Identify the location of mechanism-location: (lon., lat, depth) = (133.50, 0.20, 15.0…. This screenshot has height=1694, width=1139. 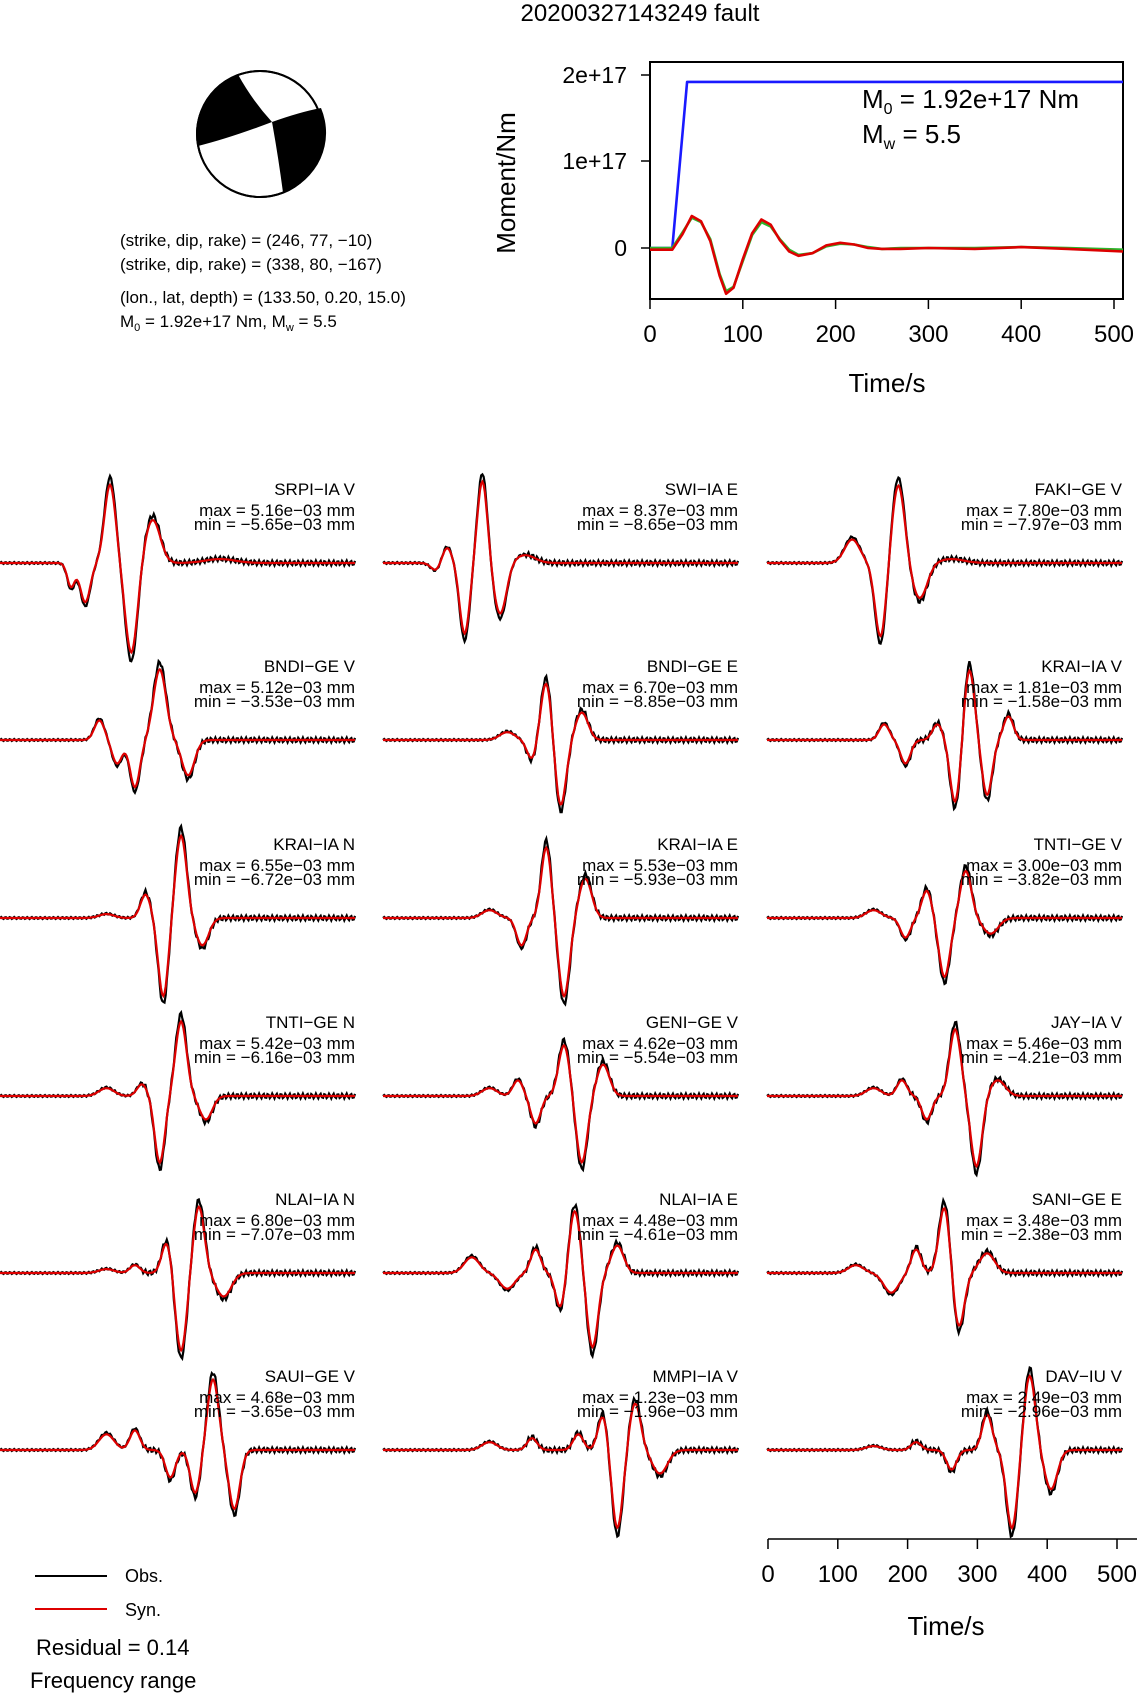
(263, 297).